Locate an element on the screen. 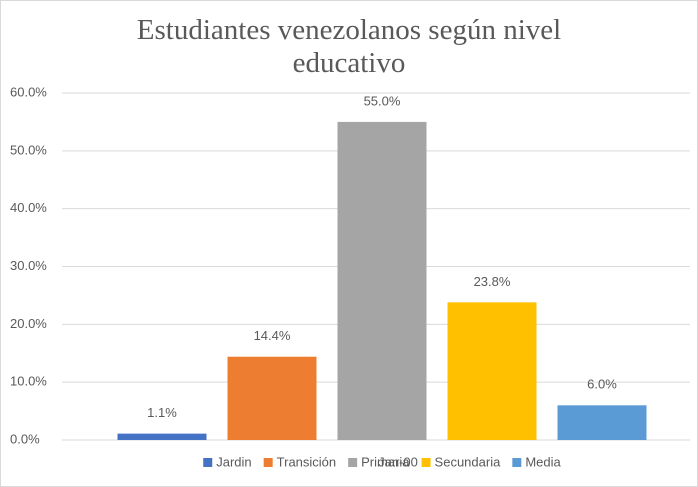  data-label: 55.0% is located at coordinates (382, 100).